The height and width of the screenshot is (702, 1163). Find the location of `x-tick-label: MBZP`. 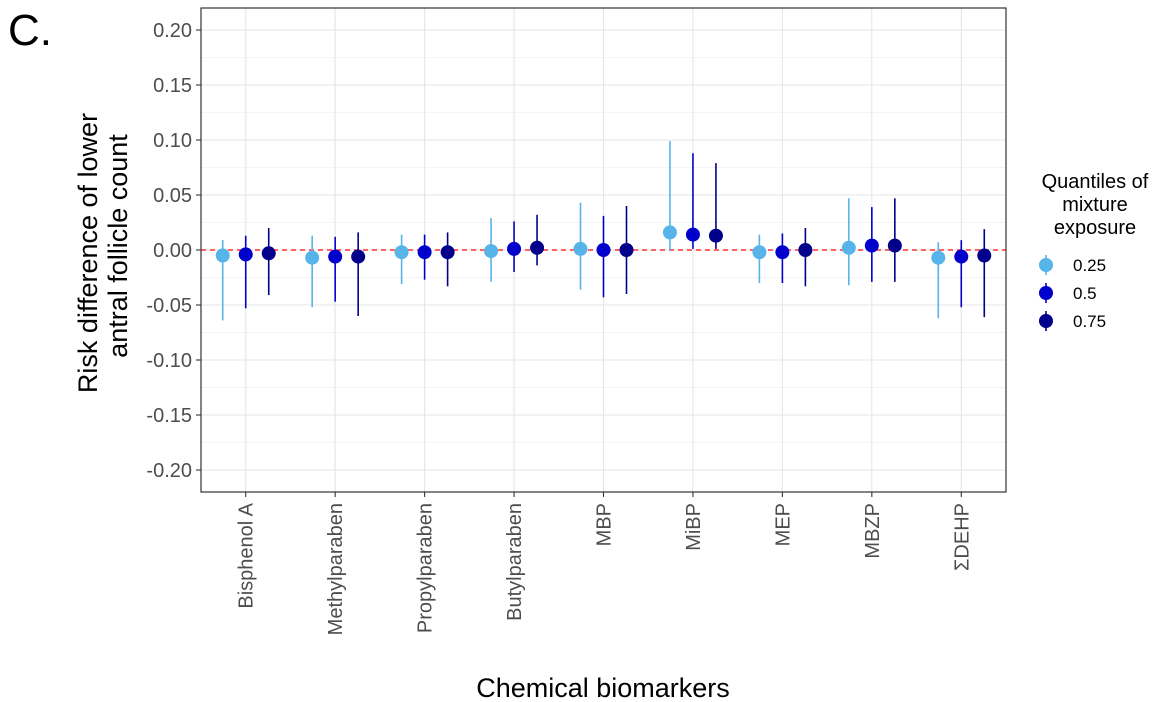

x-tick-label: MBZP is located at coordinates (873, 531).